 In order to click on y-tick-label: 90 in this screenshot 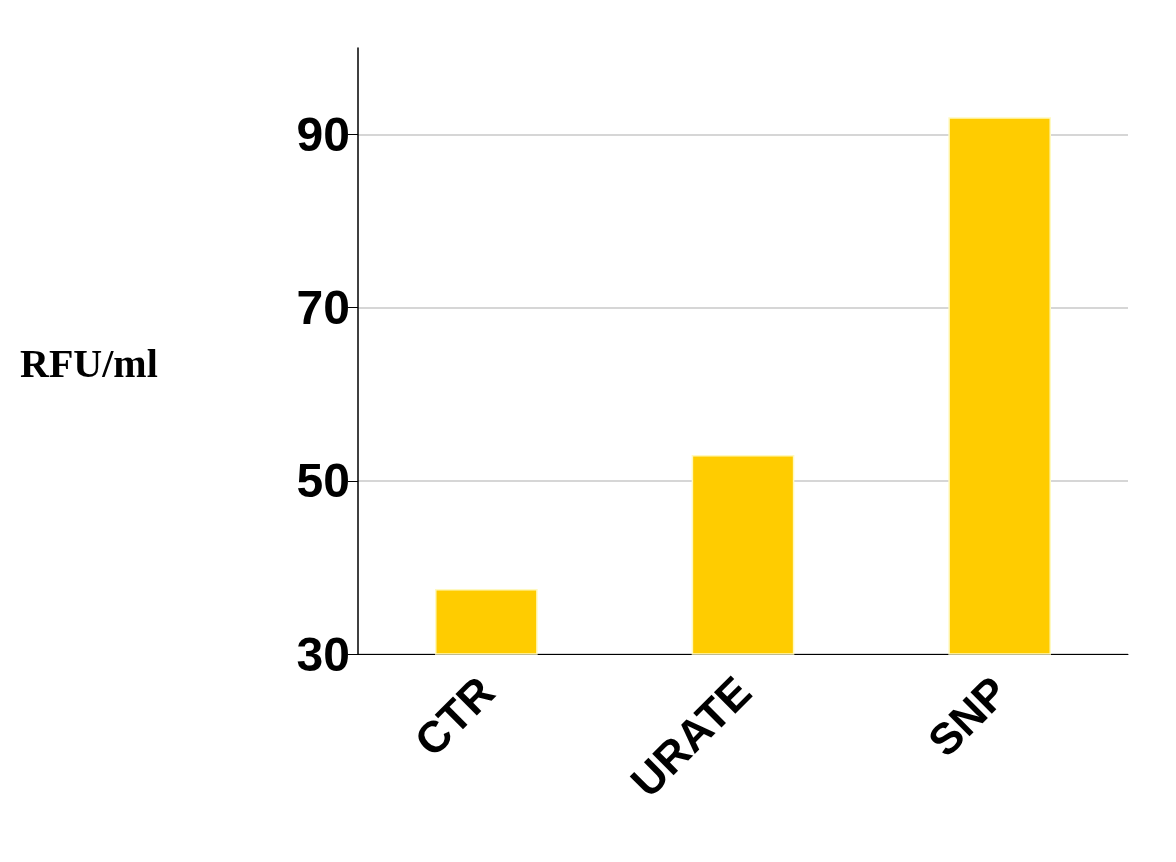, I will do `click(323, 135)`.